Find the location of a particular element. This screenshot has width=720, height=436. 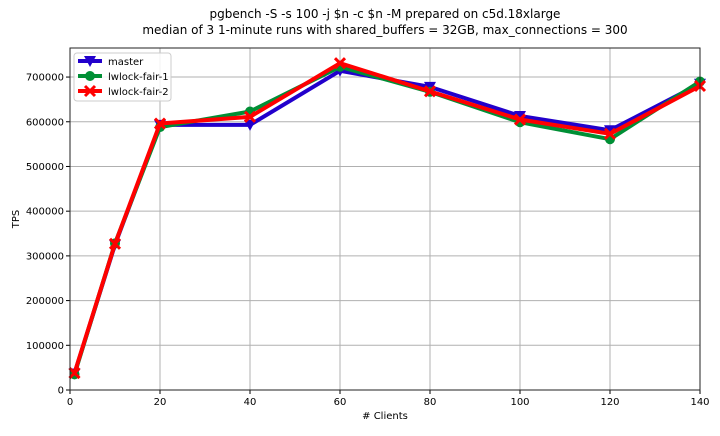

y-axis-label: TPS is located at coordinates (16, 220).